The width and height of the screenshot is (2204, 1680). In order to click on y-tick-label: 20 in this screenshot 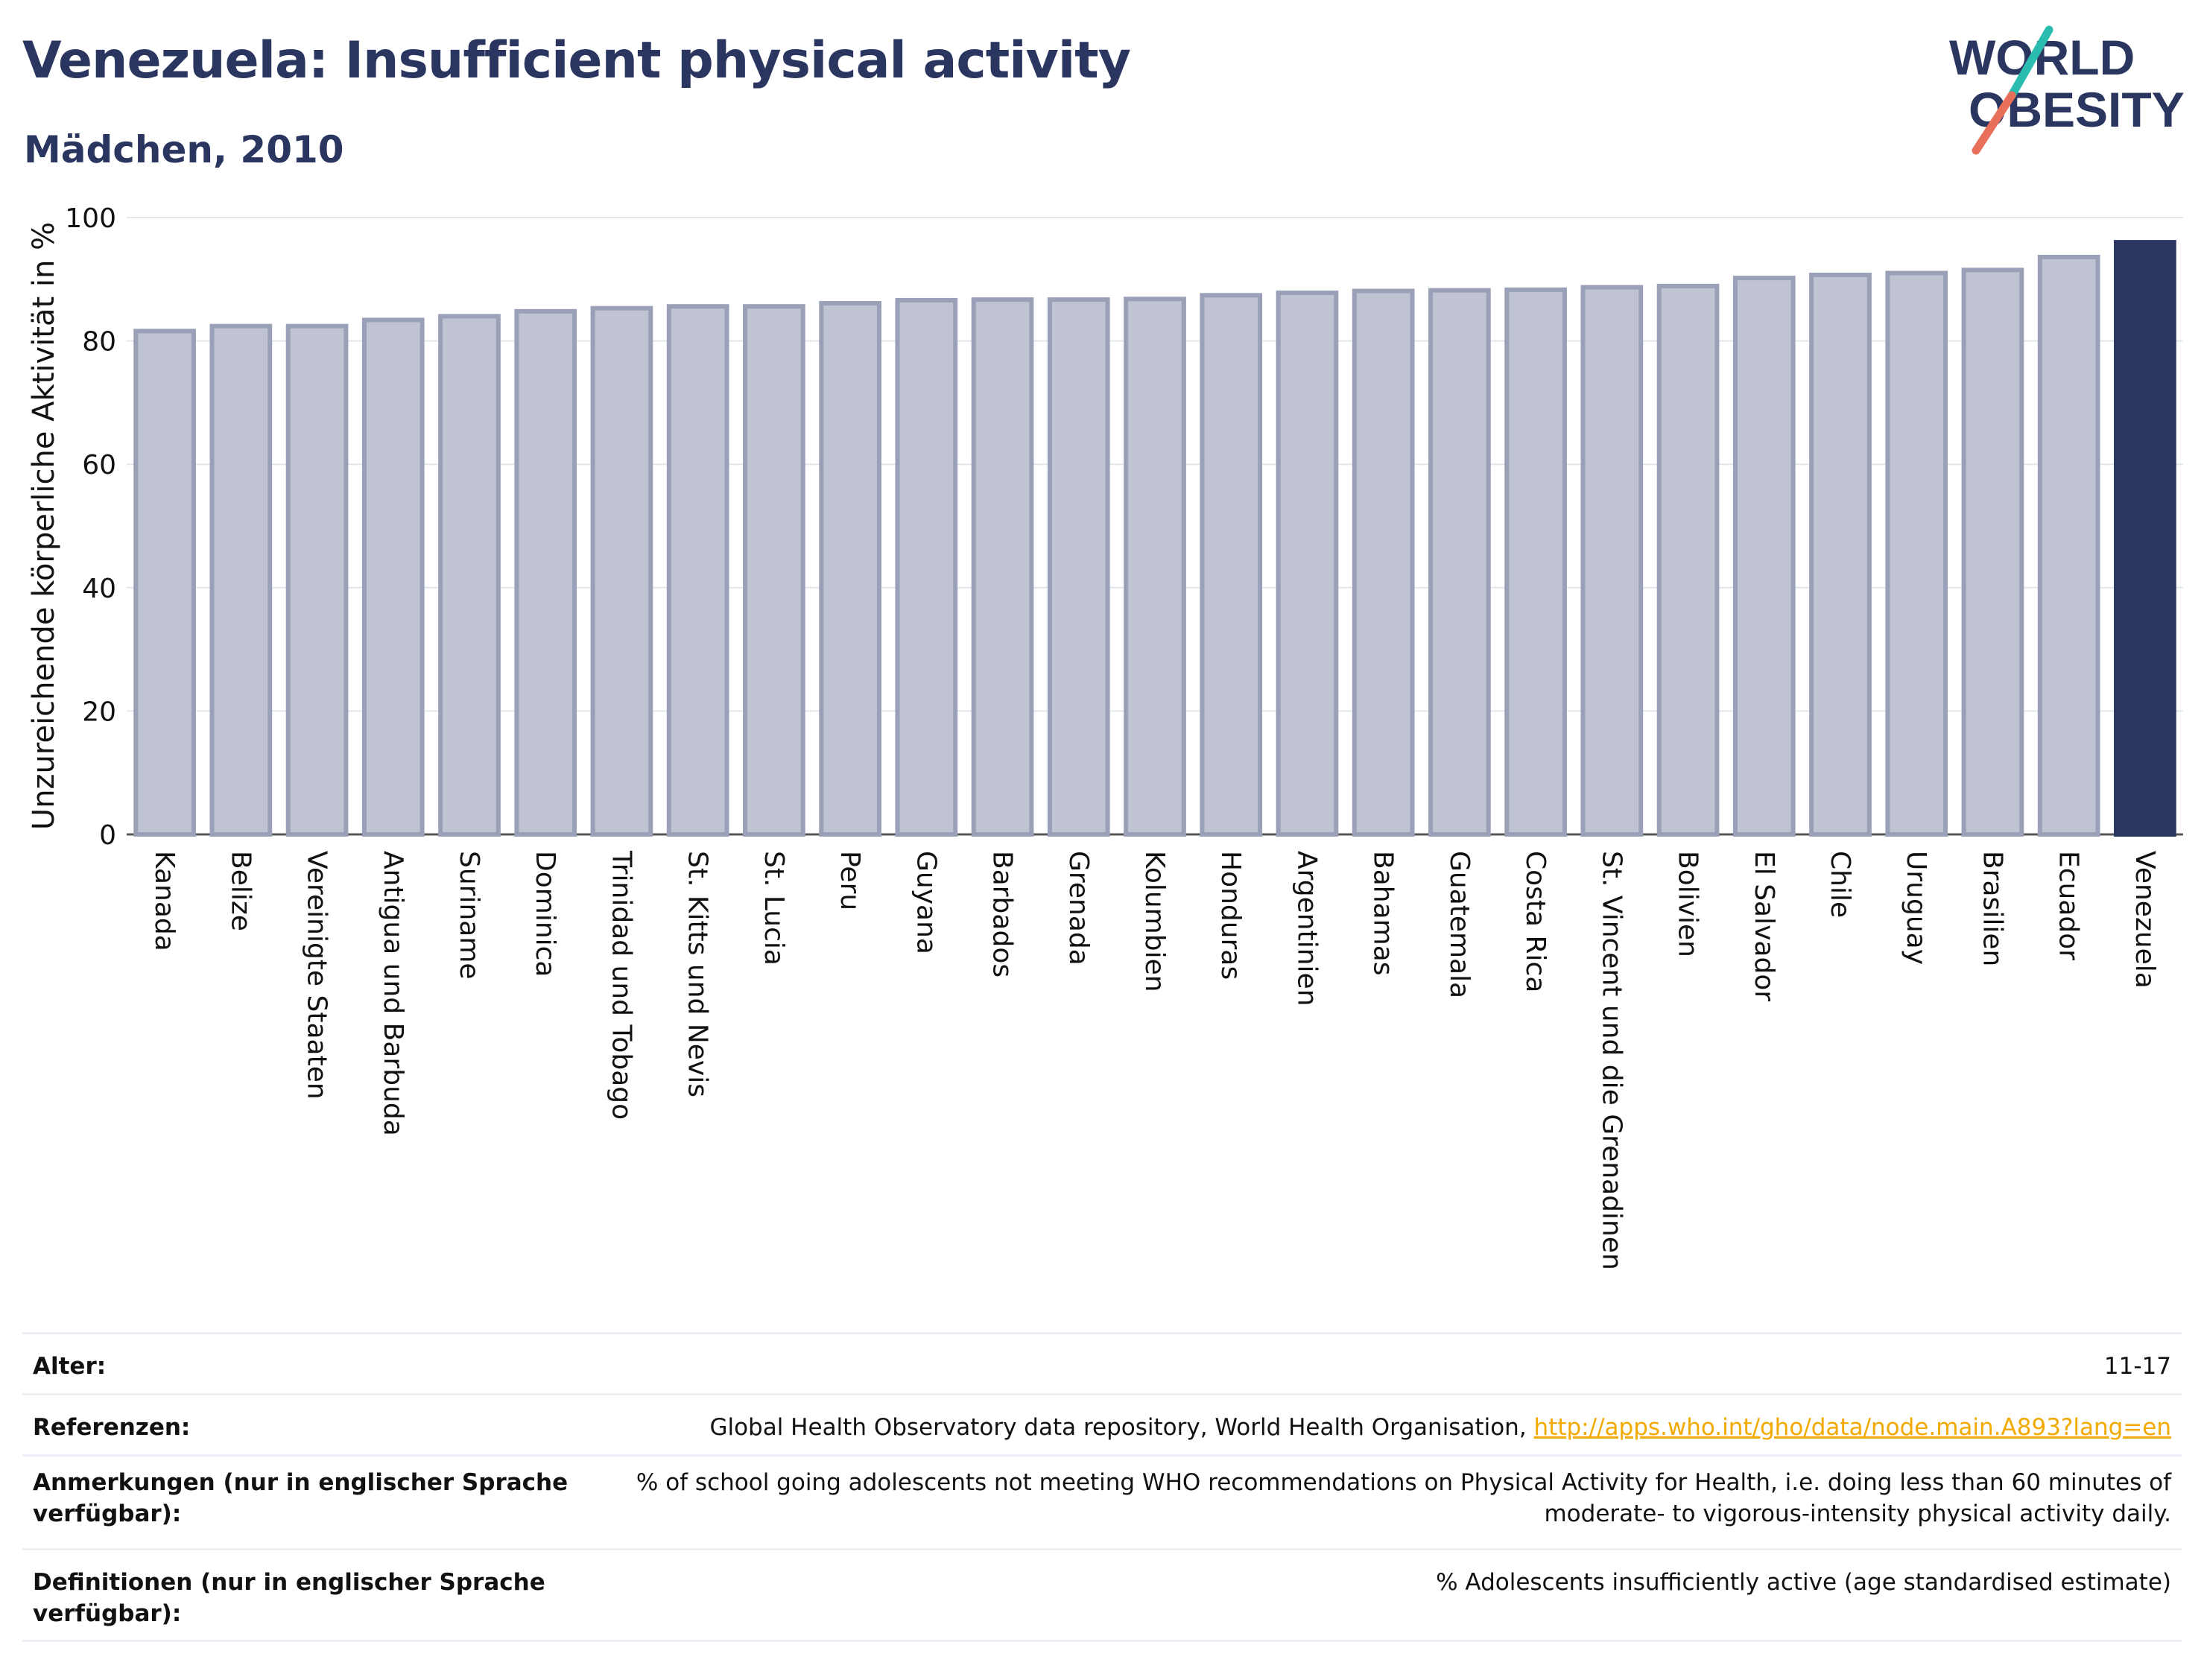, I will do `click(99, 712)`.